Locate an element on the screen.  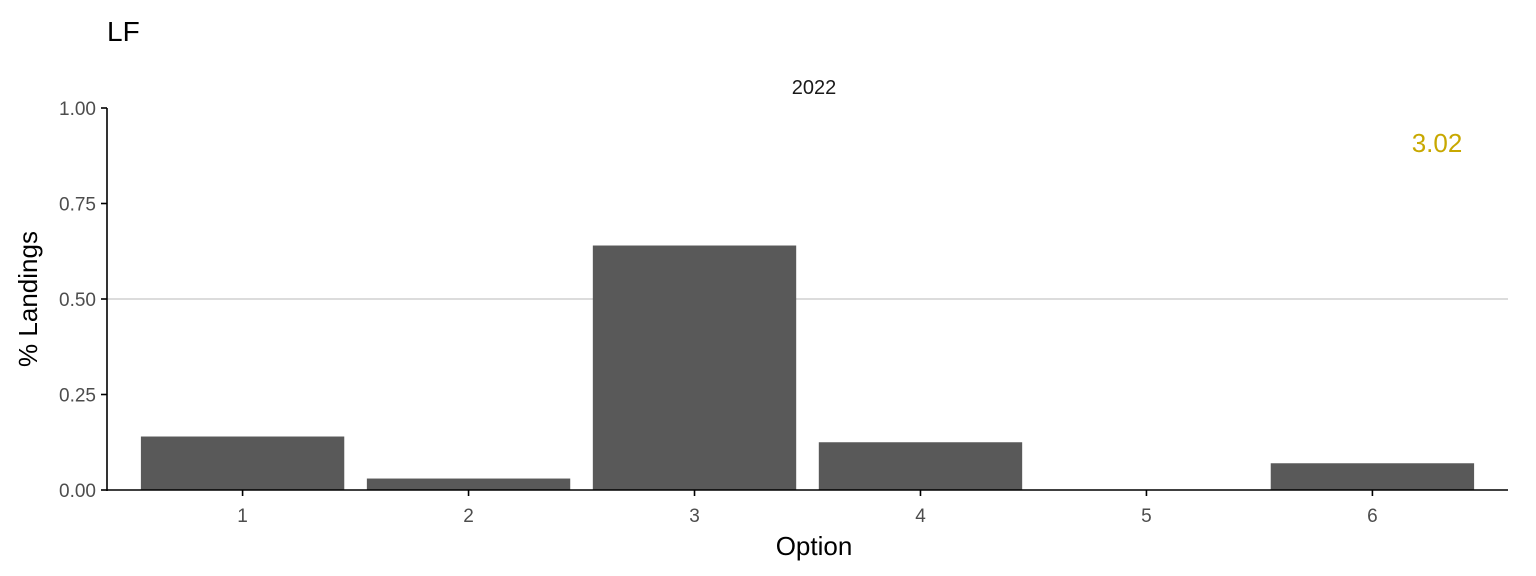
y-tick-label: 0.75 is located at coordinates (77, 205).